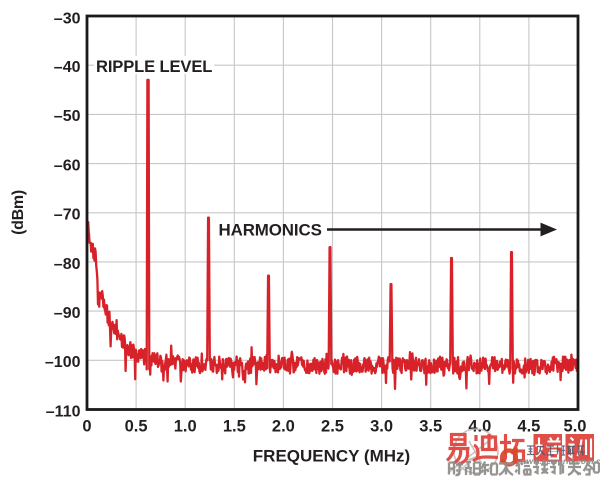  What do you see at coordinates (528, 427) in the screenshot?
I see `svg-text: 4.5` at bounding box center [528, 427].